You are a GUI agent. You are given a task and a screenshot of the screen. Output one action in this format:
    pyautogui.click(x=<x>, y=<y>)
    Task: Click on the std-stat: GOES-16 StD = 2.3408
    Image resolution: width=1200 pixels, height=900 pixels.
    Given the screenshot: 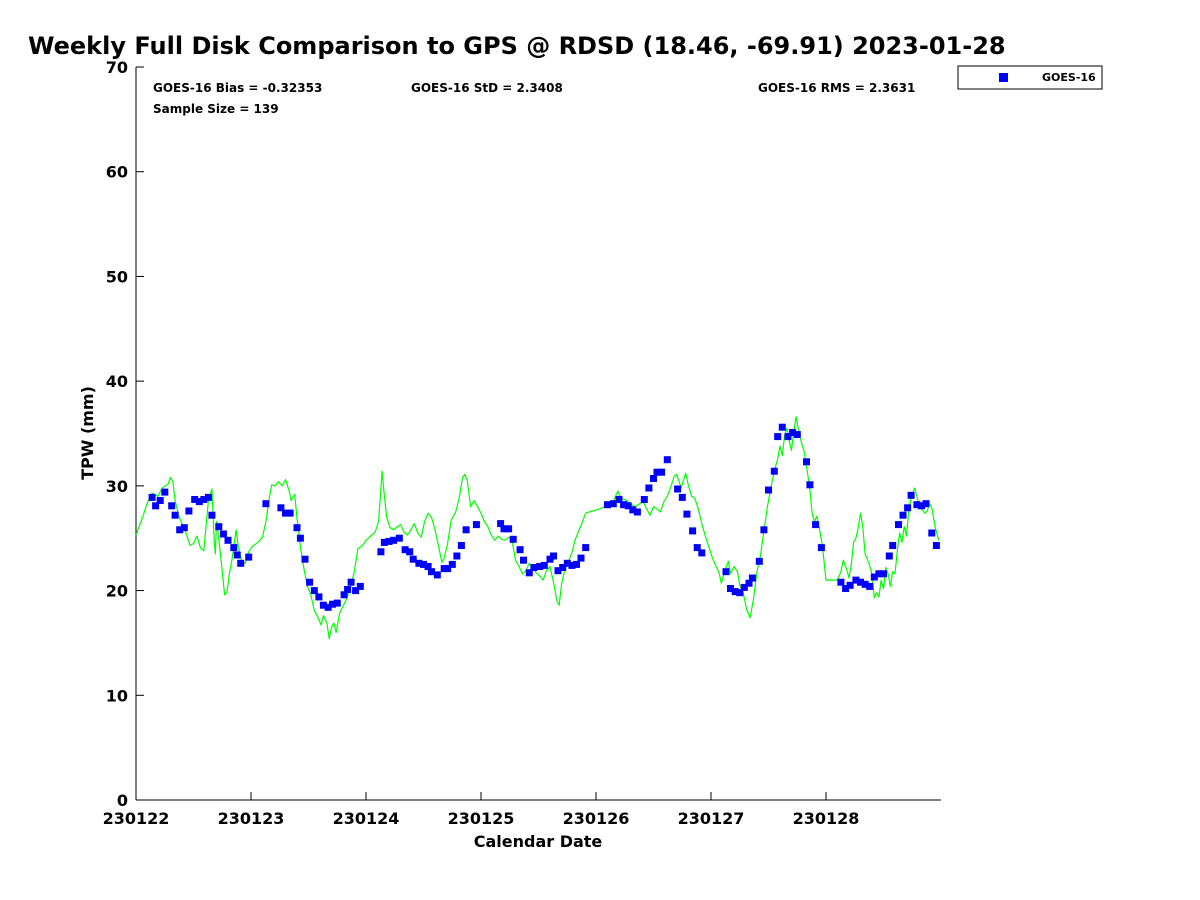 What is the action you would take?
    pyautogui.click(x=487, y=88)
    